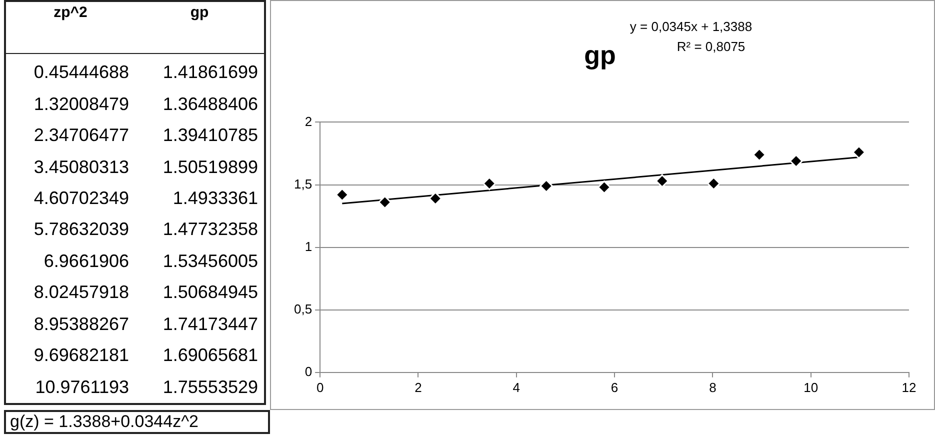 The image size is (935, 445). What do you see at coordinates (303, 308) in the screenshot?
I see `y-tick-label: 0,5` at bounding box center [303, 308].